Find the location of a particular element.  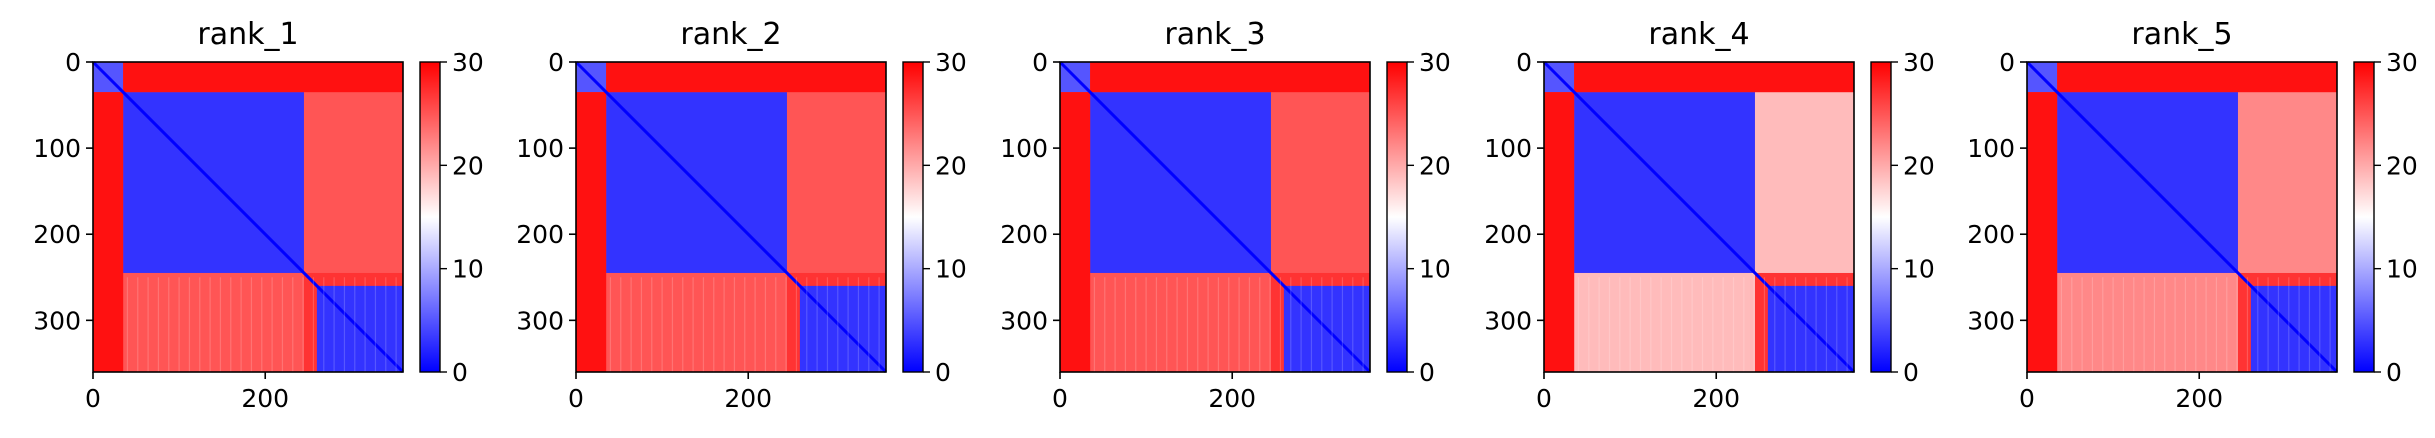

panel-title: rank_4 is located at coordinates (1698, 34).